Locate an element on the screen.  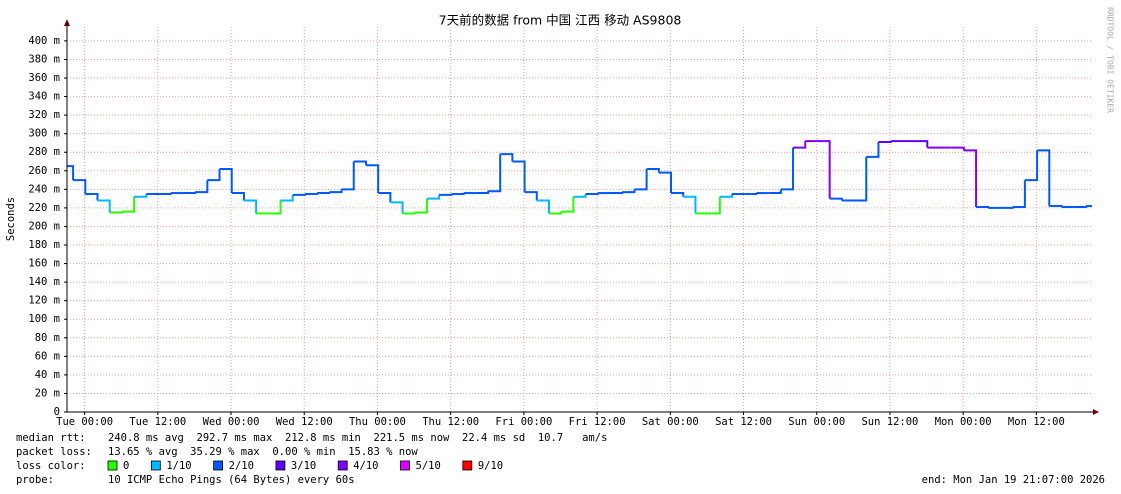
stat-label: median rtt: is located at coordinates (51, 438).